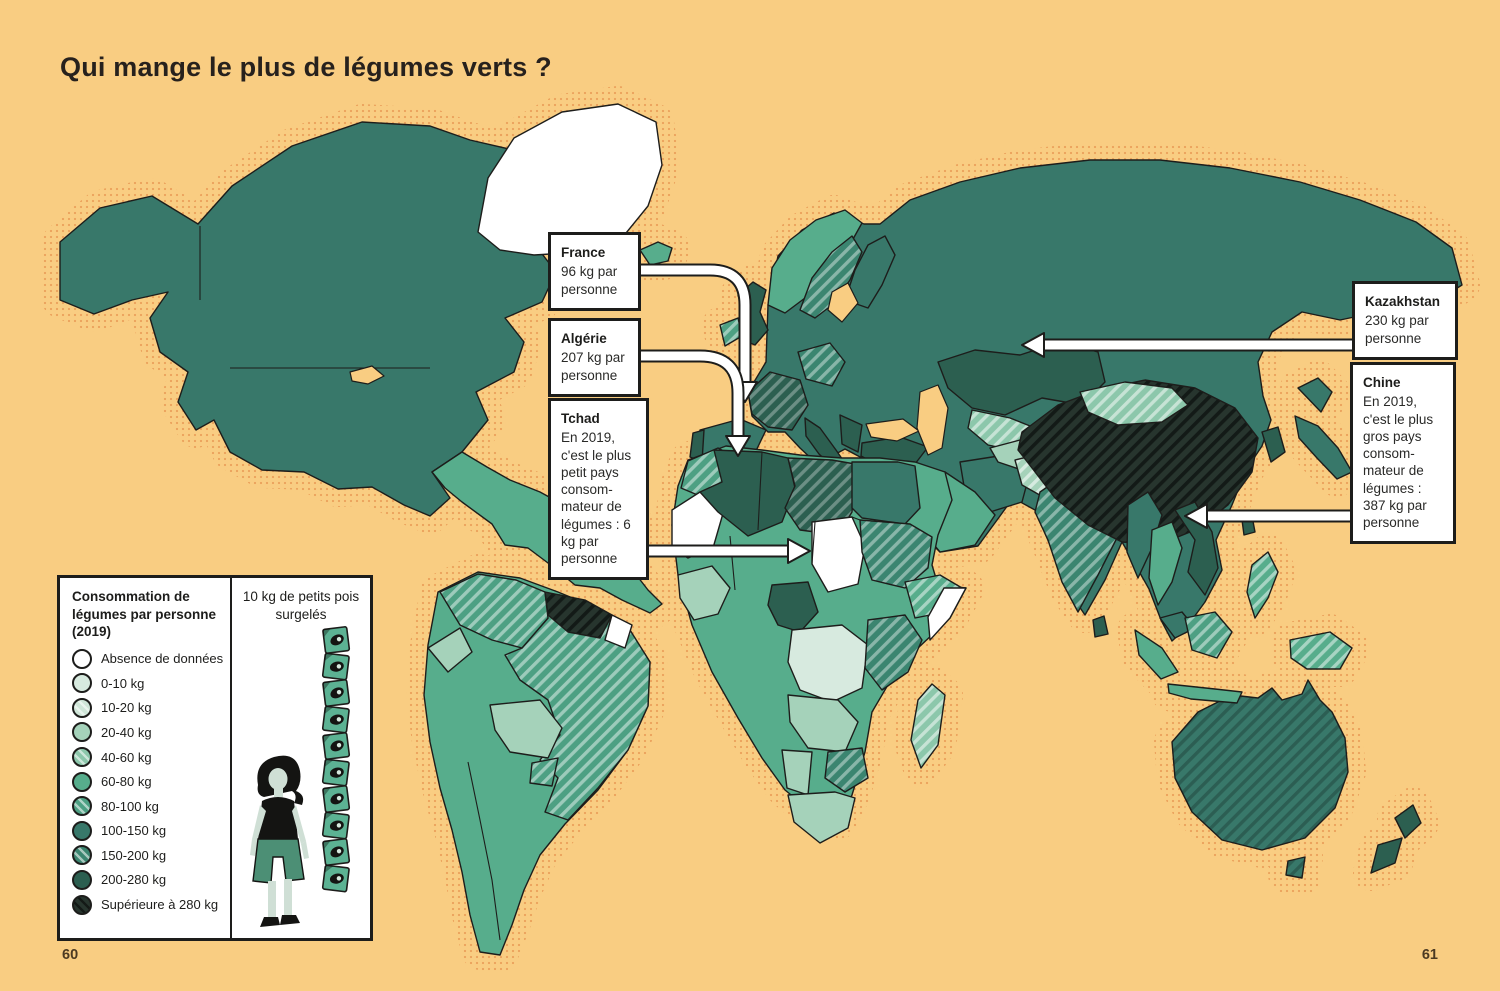 The height and width of the screenshot is (991, 1500). Describe the element at coordinates (583, 252) in the screenshot. I see `callout-france-title: France` at that location.